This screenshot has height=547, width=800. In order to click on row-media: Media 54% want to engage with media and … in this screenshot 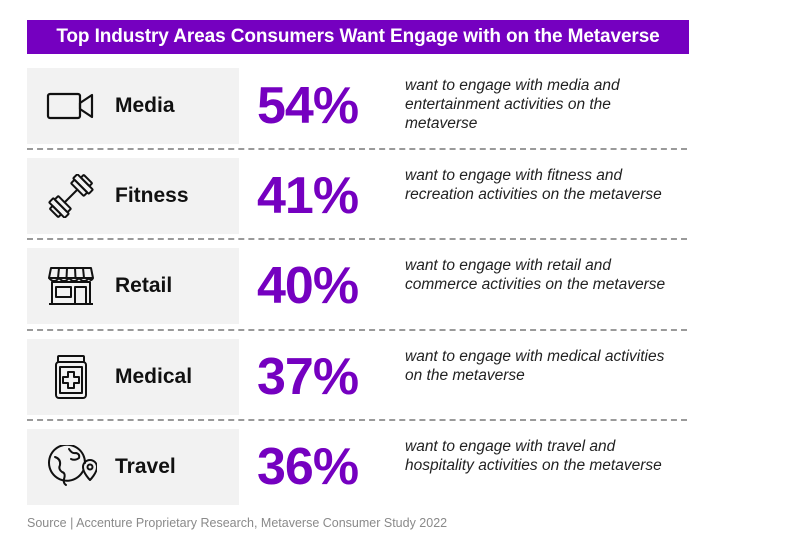, I will do `click(357, 106)`.